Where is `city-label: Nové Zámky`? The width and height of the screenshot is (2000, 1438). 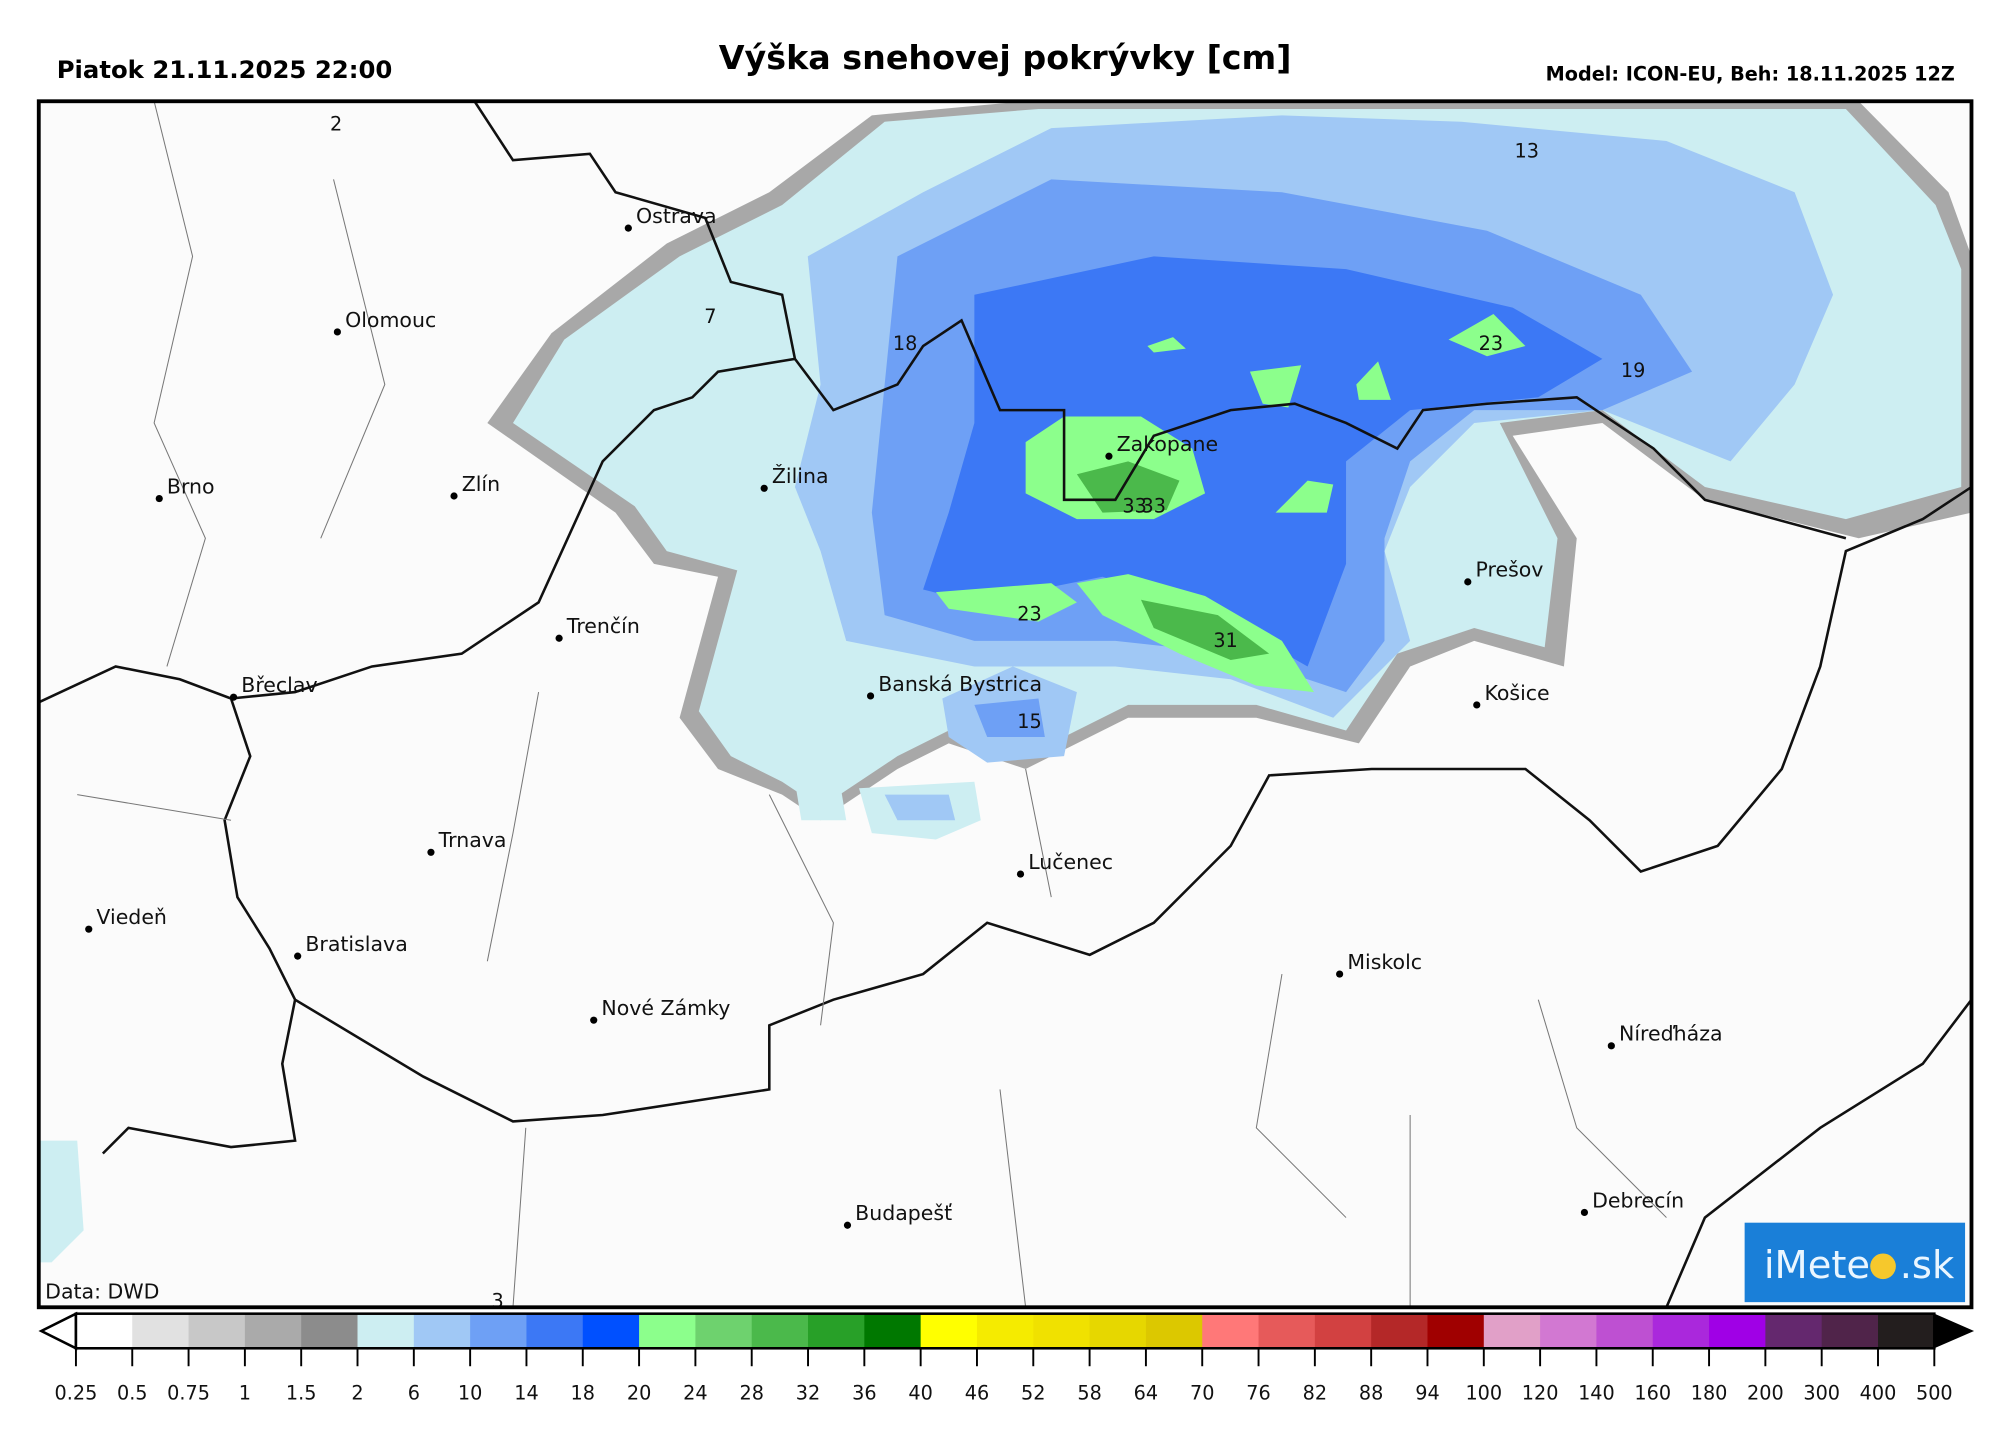 city-label: Nové Zámky is located at coordinates (665, 1008).